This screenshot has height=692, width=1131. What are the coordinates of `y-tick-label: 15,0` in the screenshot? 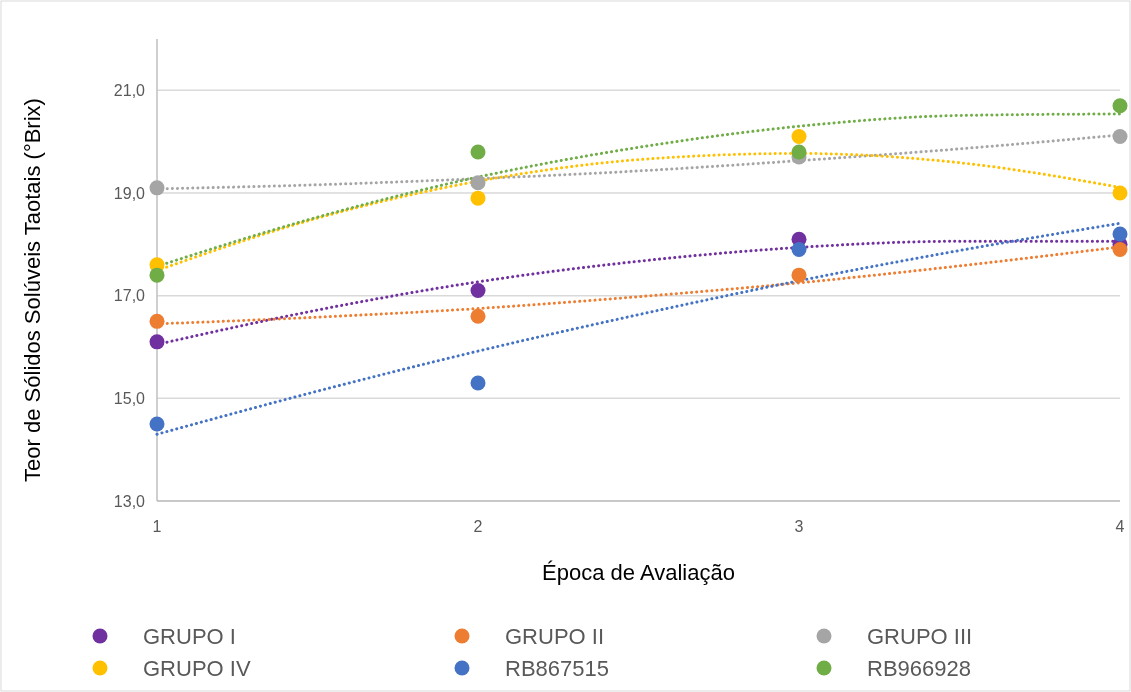 It's located at (129, 398).